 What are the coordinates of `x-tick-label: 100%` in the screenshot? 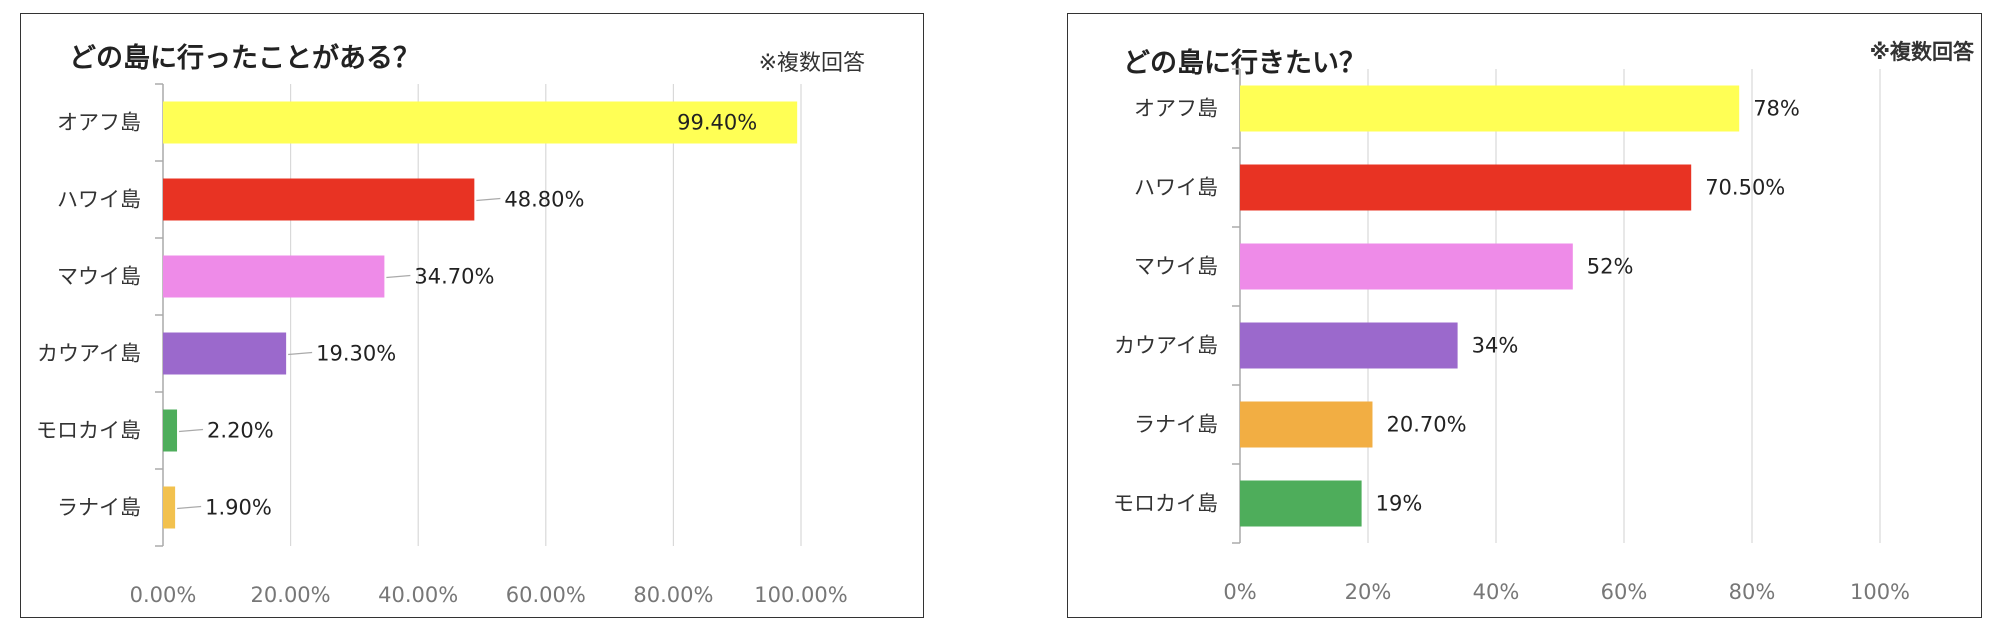 It's located at (1880, 592).